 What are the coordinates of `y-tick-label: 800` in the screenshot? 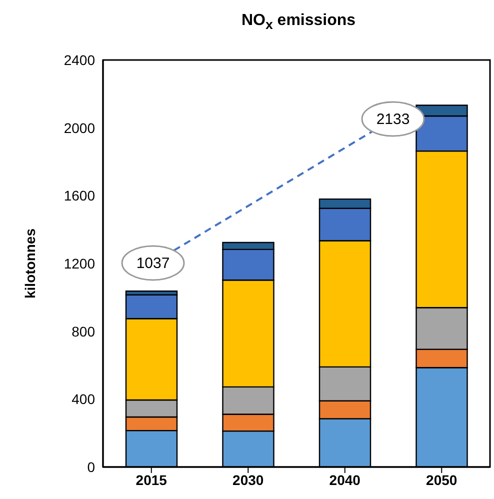 It's located at (84, 331).